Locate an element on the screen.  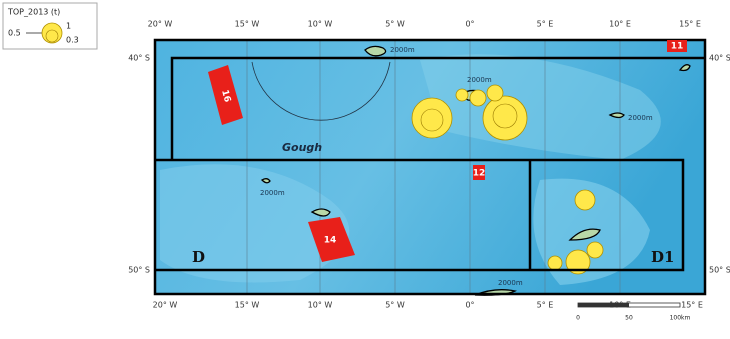
block-label: 12 is located at coordinates (479, 174).